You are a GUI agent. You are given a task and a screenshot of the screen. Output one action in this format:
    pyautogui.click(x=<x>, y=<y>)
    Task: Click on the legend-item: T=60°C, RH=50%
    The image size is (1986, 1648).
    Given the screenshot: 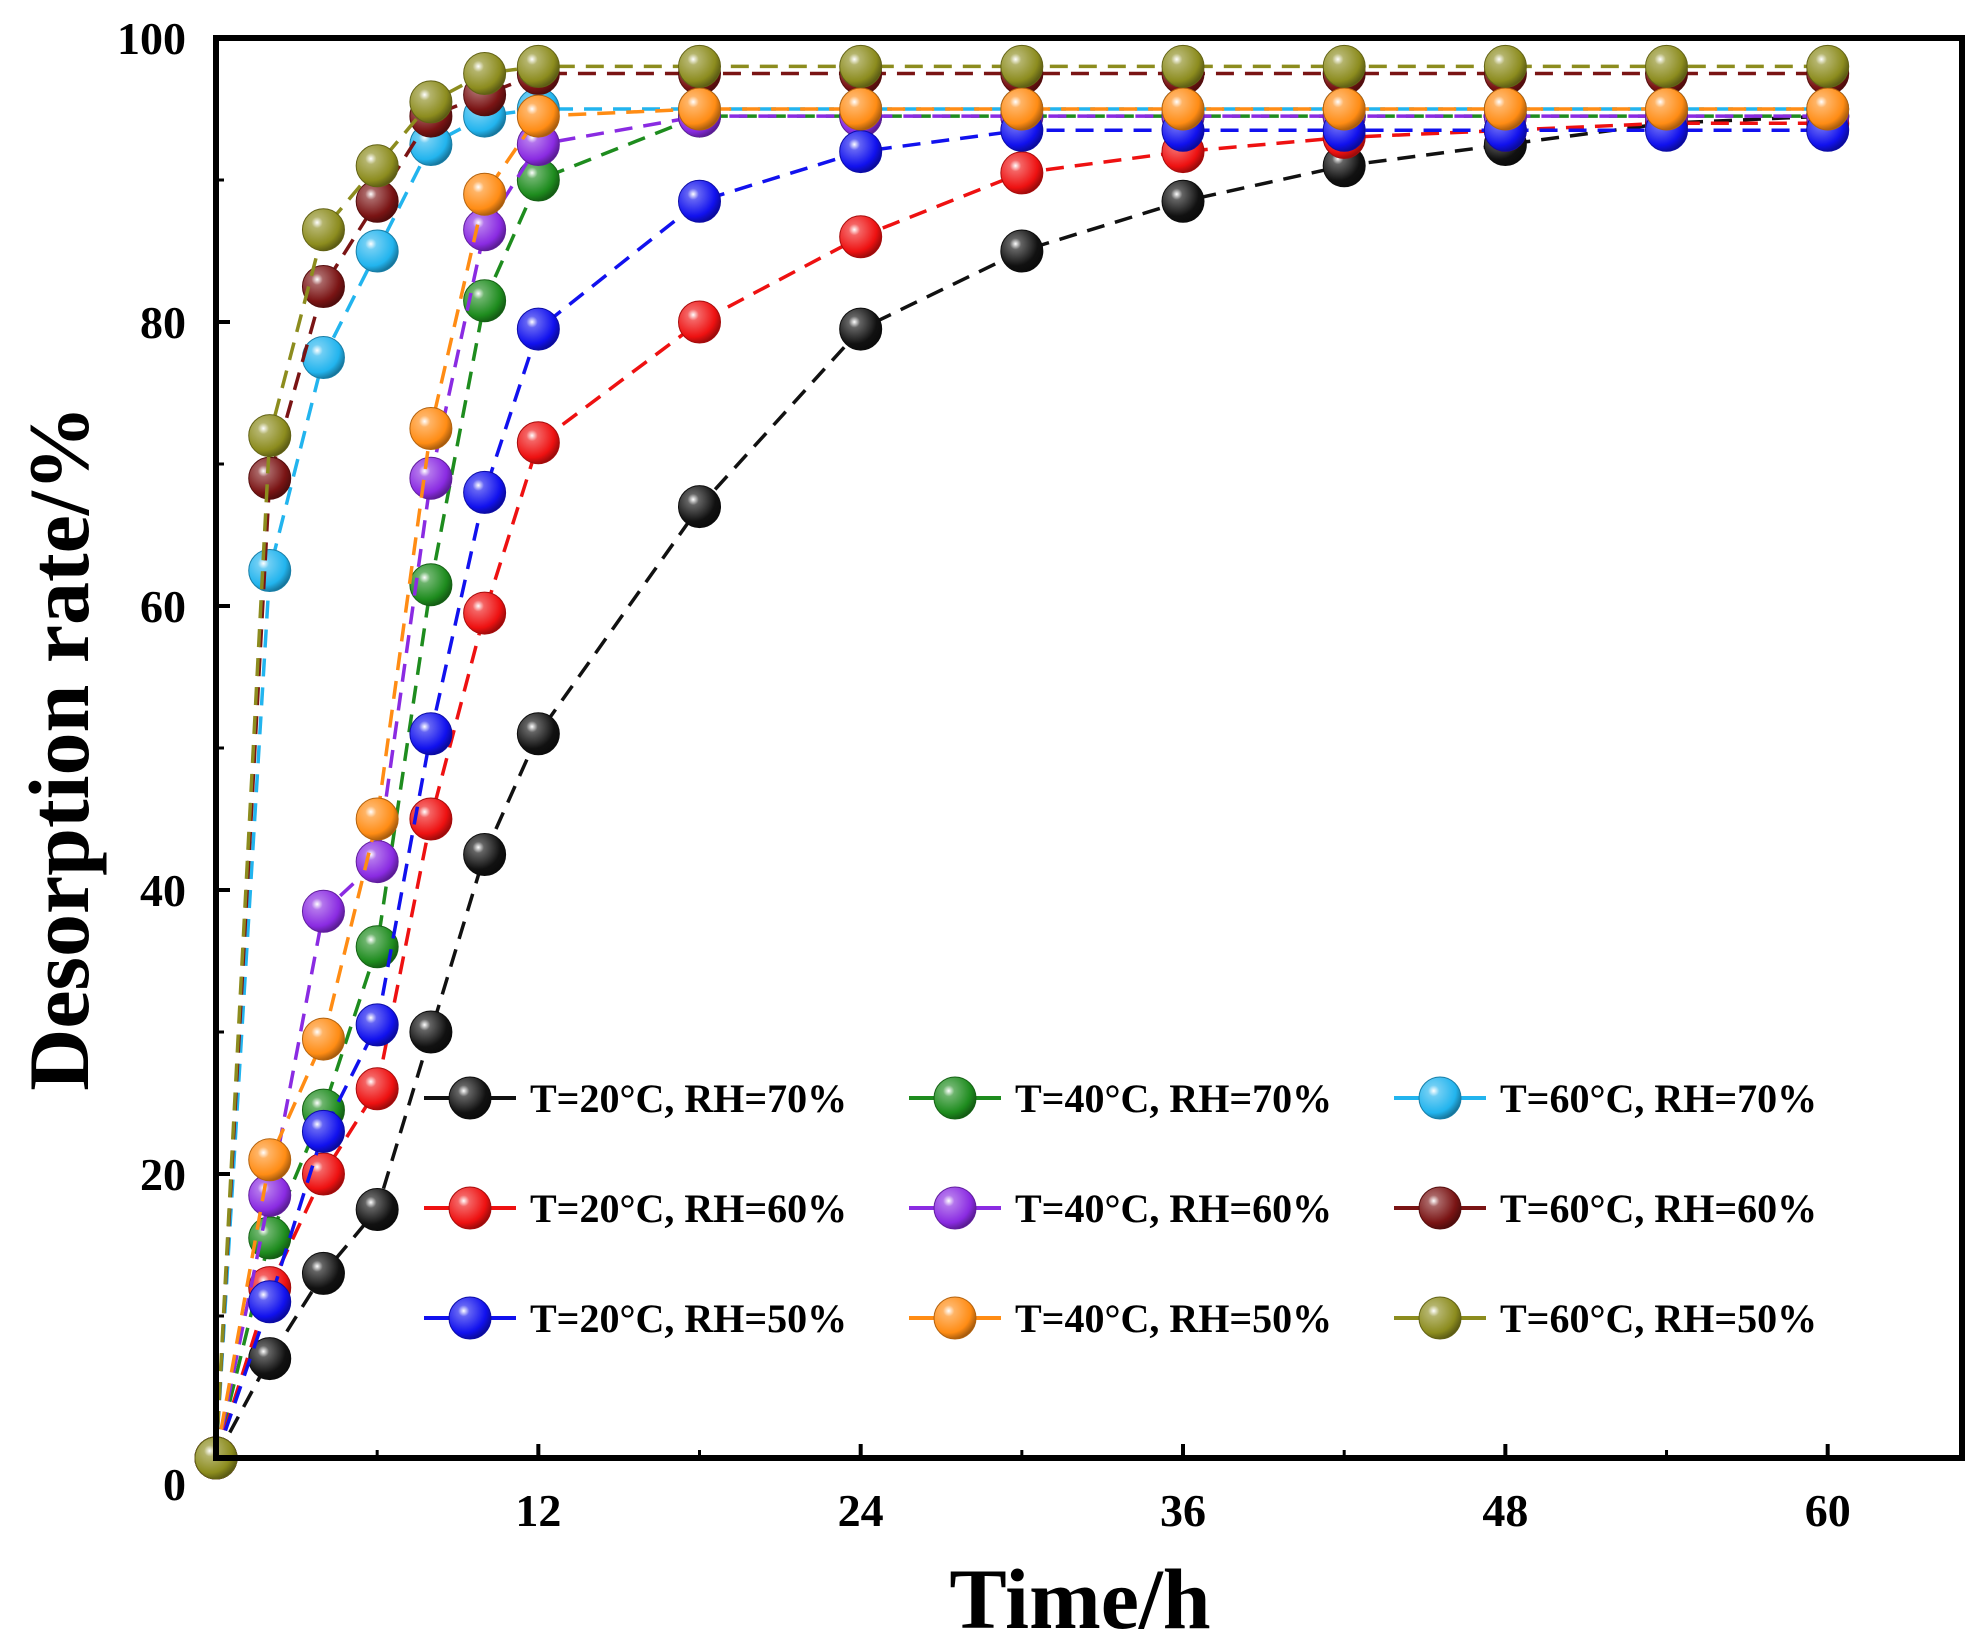 What is the action you would take?
    pyautogui.click(x=1605, y=1318)
    